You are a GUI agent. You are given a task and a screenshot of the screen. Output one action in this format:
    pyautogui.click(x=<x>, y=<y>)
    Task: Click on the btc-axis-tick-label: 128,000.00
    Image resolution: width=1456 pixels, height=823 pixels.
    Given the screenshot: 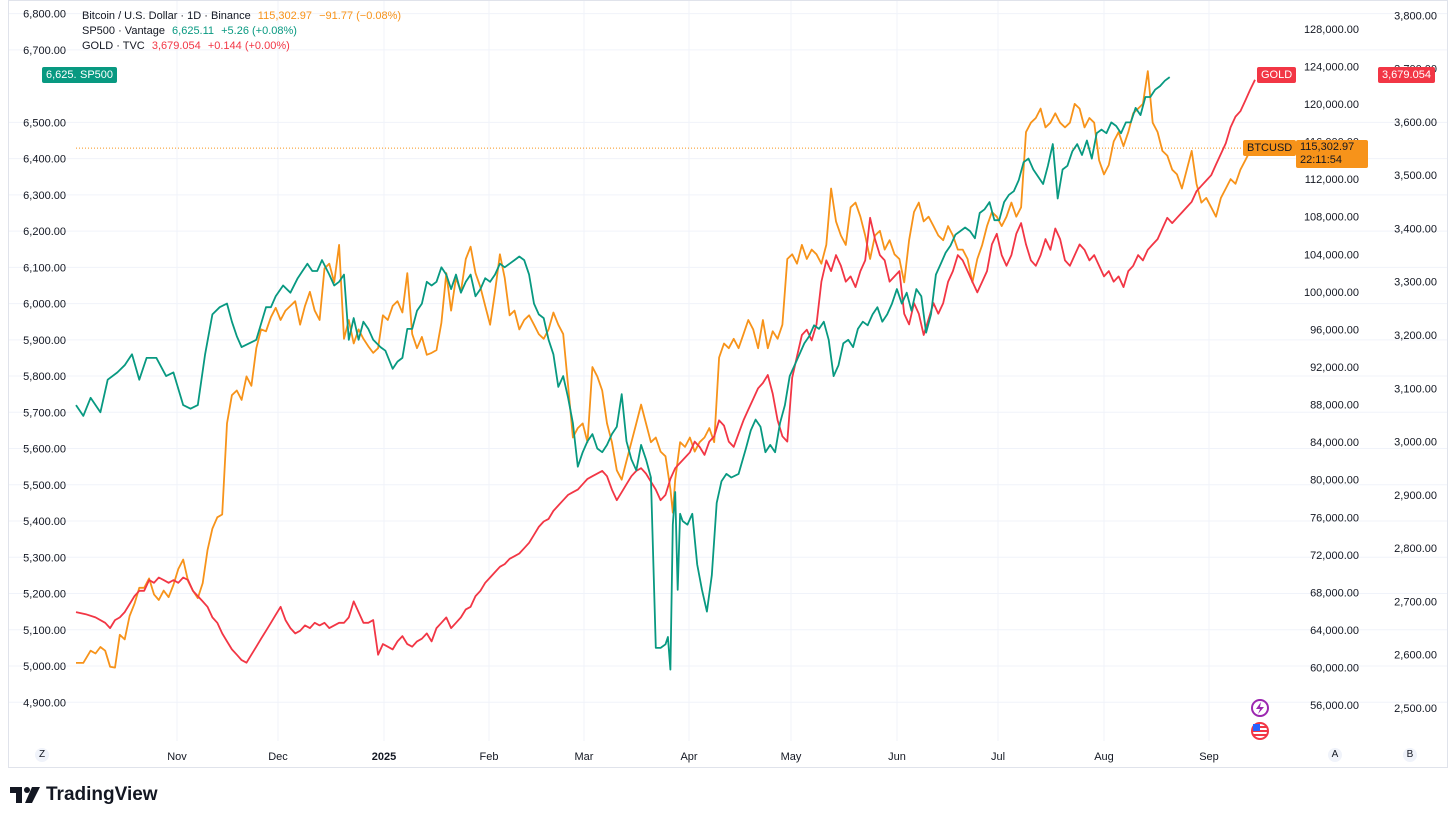 What is the action you would take?
    pyautogui.click(x=1331, y=30)
    